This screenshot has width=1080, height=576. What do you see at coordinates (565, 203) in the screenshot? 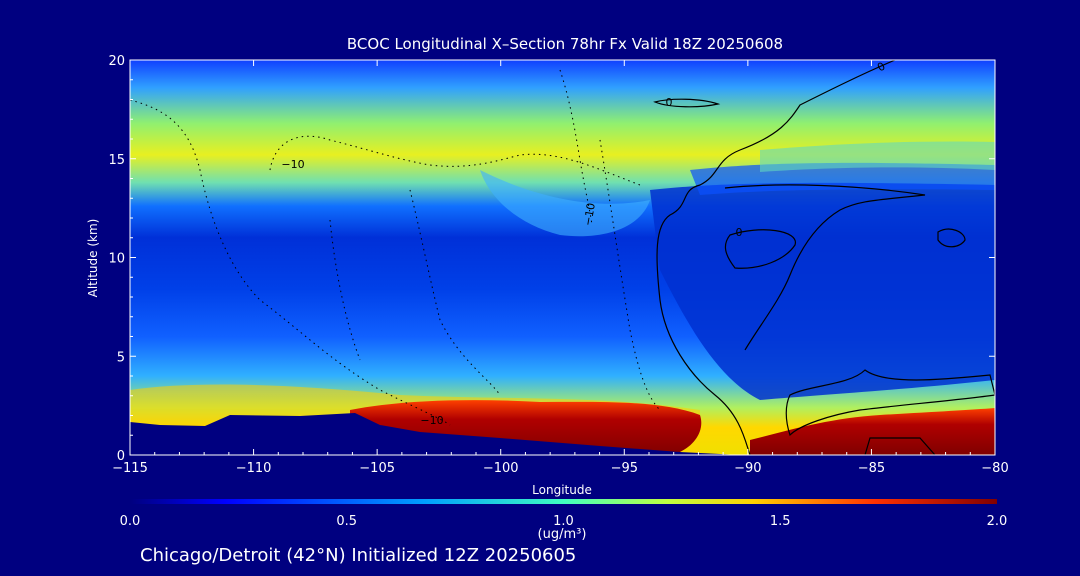
I see `band-dip` at bounding box center [565, 203].